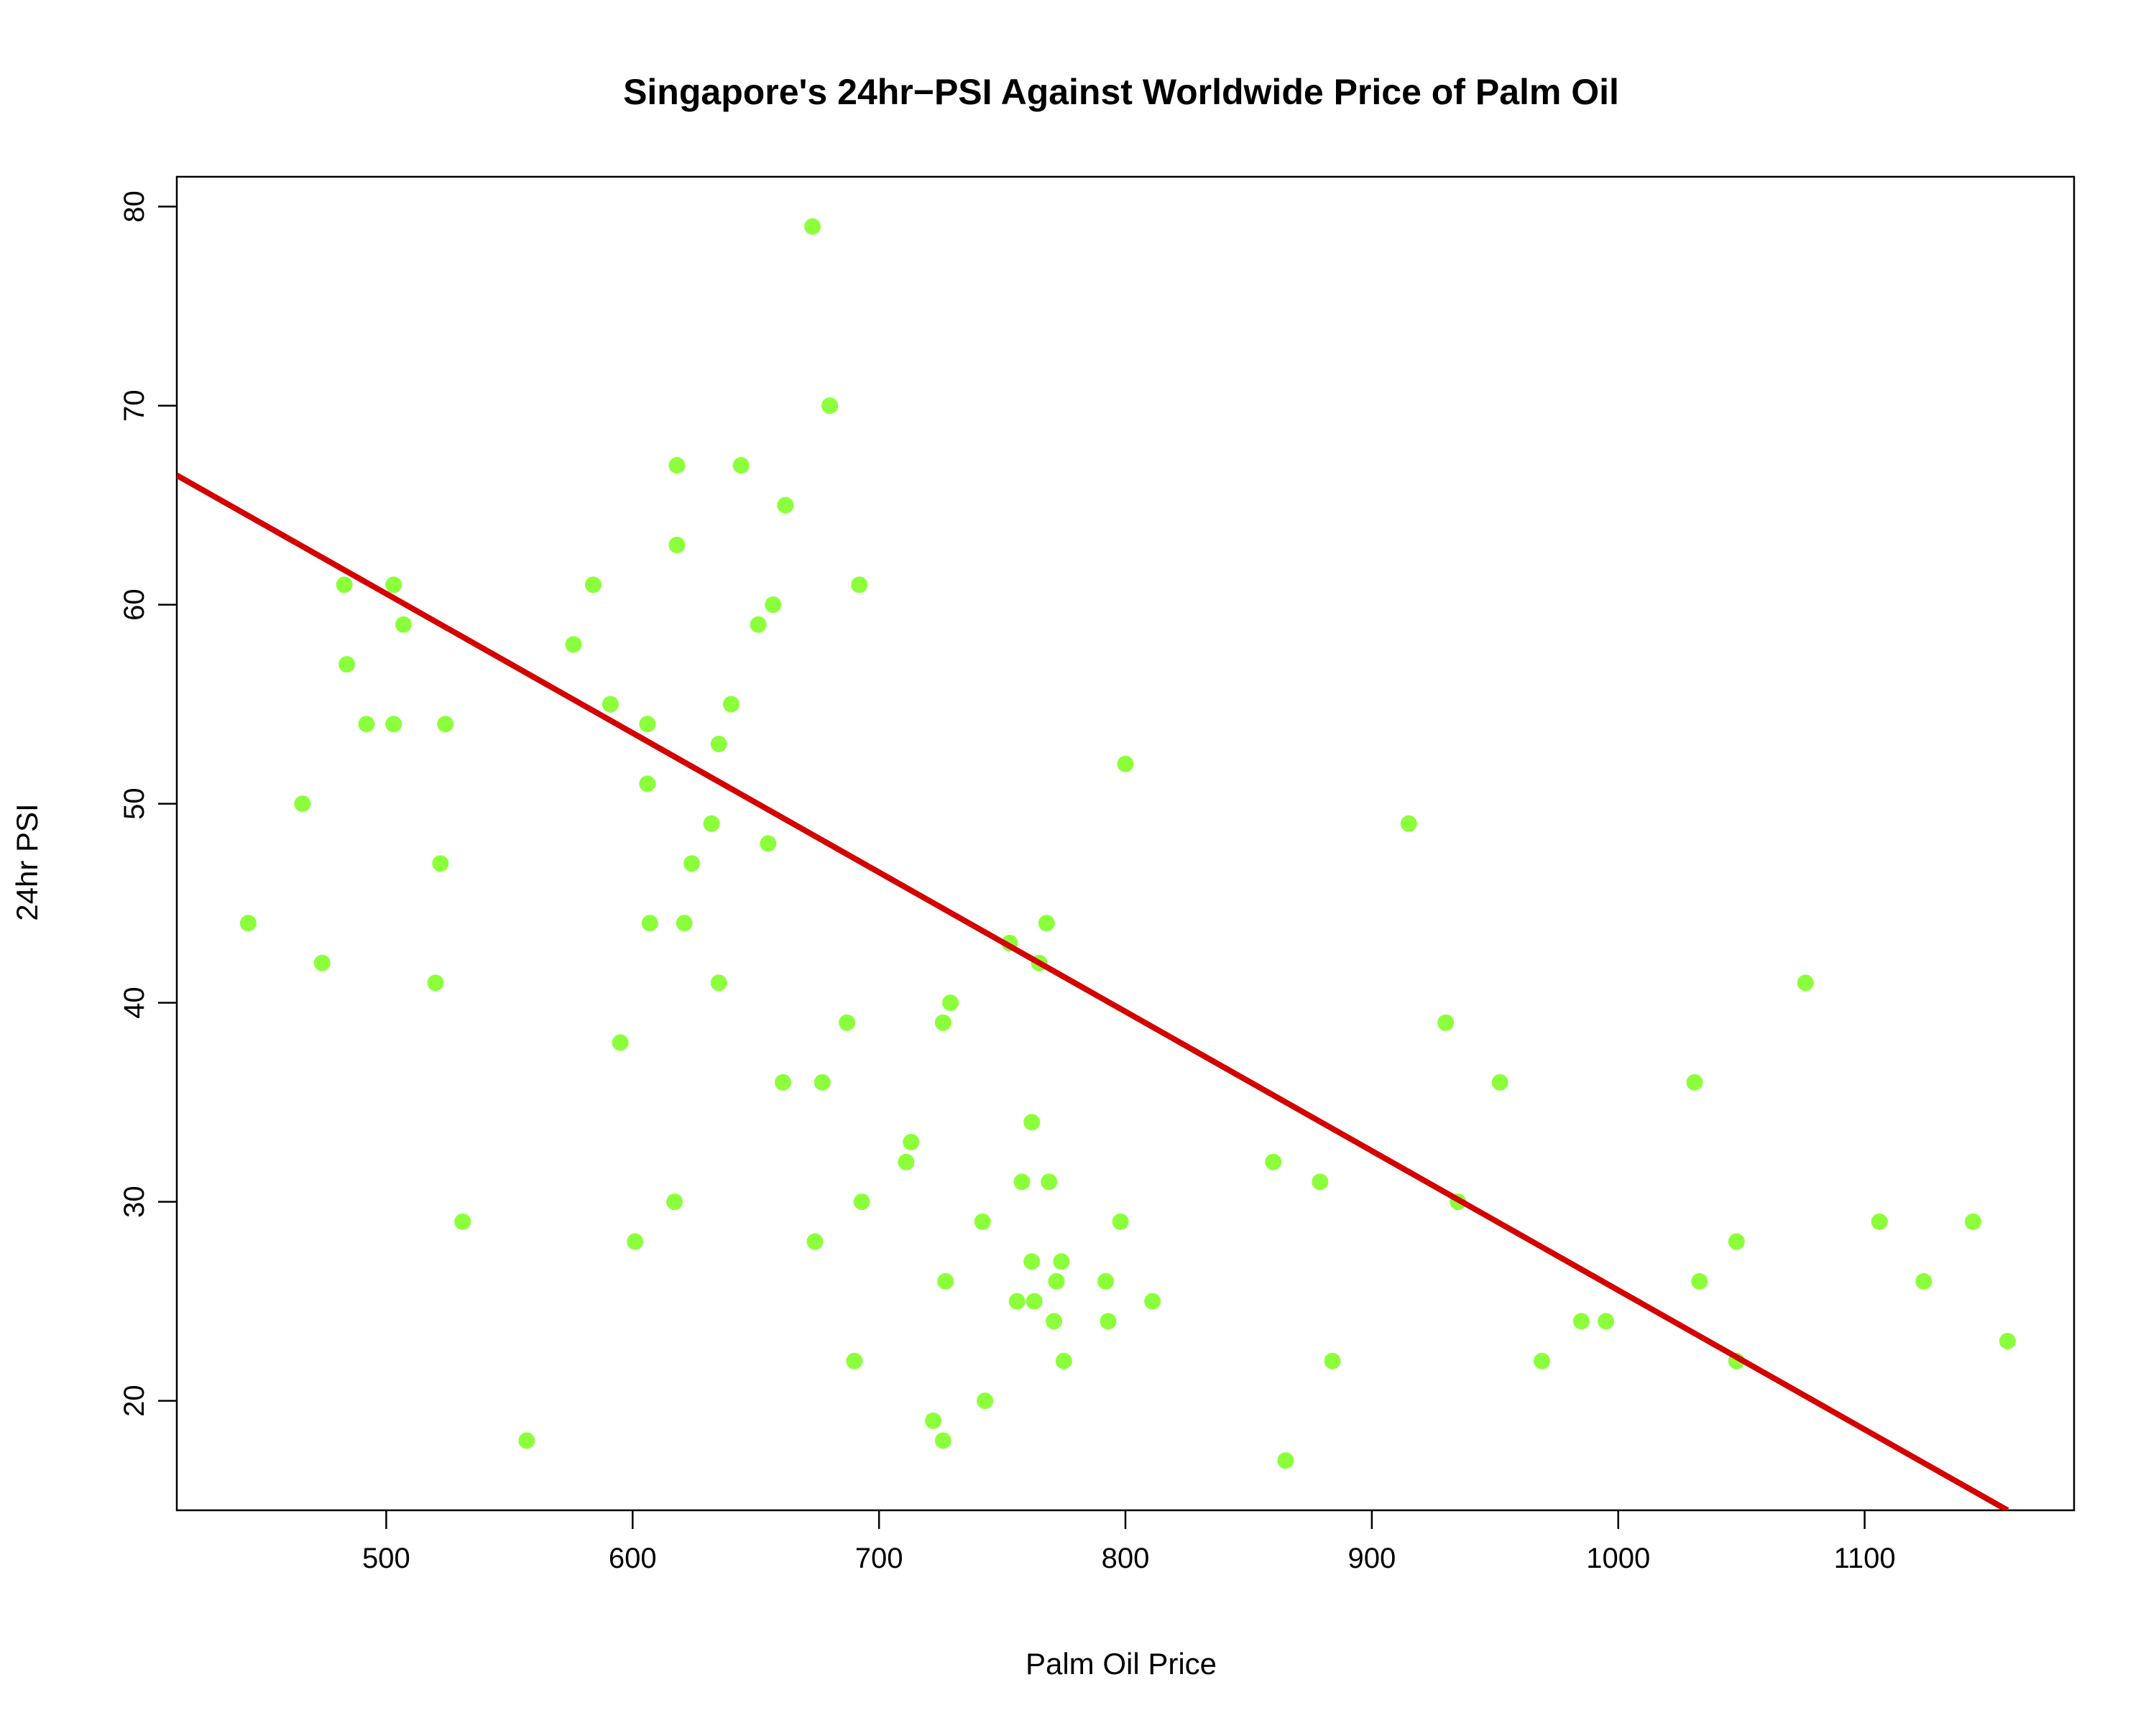 Image resolution: width=2156 pixels, height=1728 pixels. Describe the element at coordinates (1126, 1558) in the screenshot. I see `x-tick-label: 800` at that location.